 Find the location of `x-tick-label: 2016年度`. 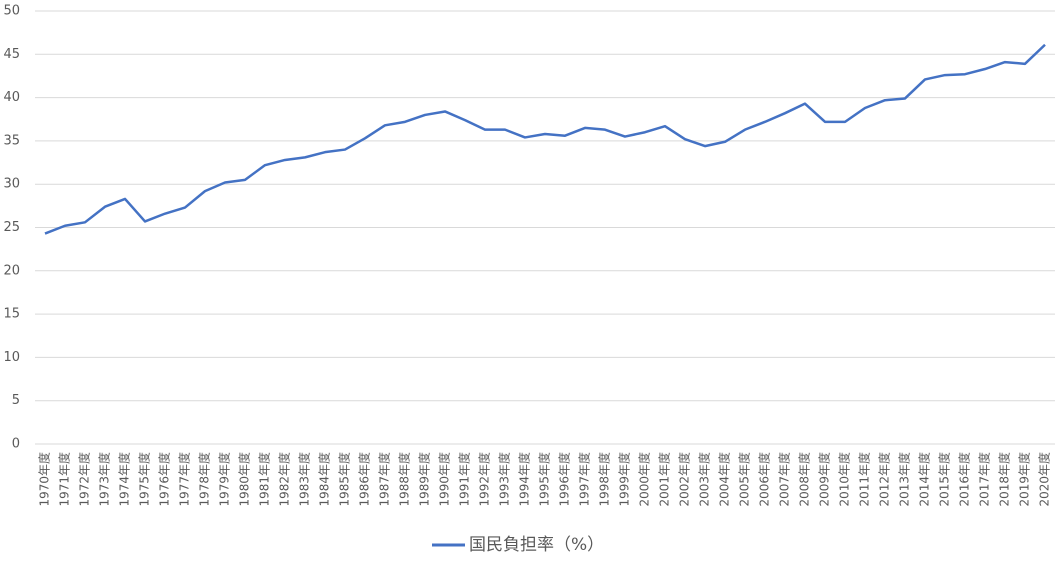

x-tick-label: 2016年度 is located at coordinates (964, 479).